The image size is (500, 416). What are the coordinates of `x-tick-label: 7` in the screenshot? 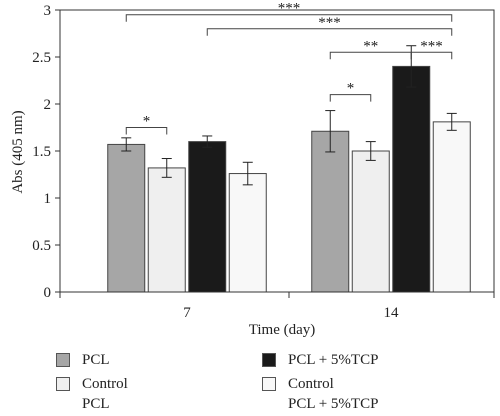 It's located at (187, 313).